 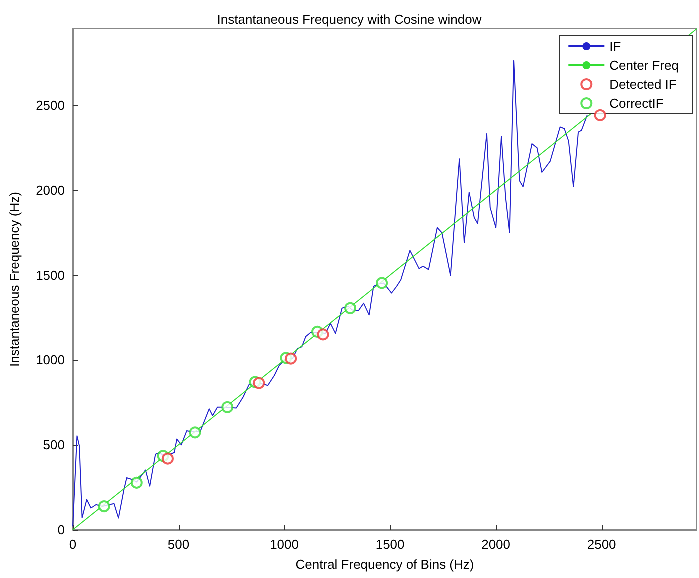 I want to click on y-axis-title: Instantaneous Frequency (Hz), so click(x=14, y=279).